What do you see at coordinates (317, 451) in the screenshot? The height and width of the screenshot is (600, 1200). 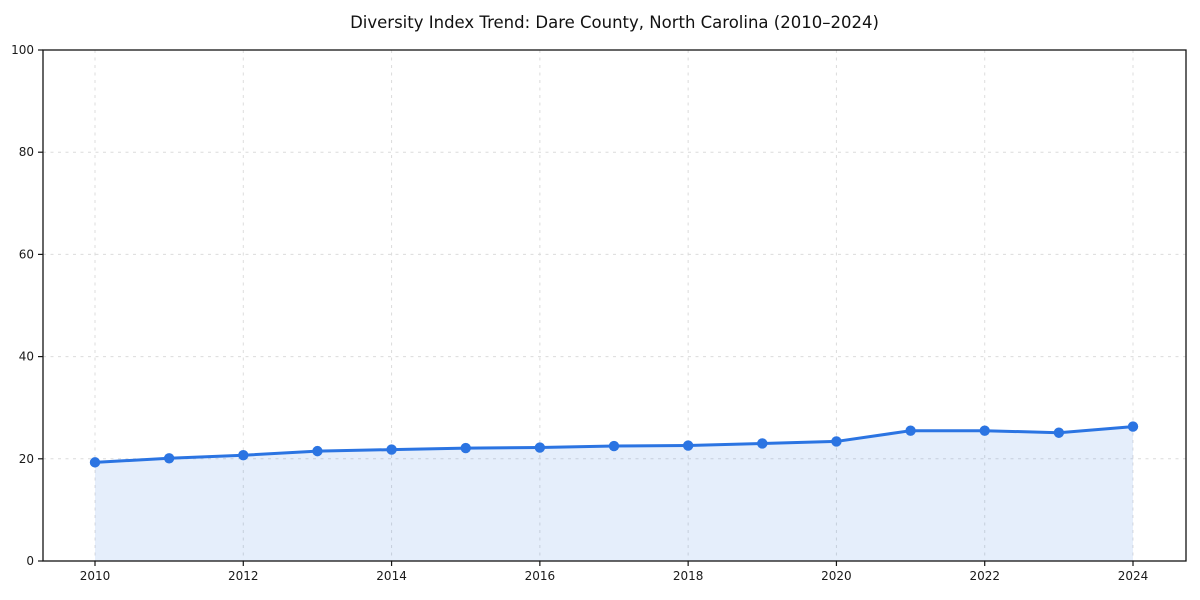 I see `data-point-2013` at bounding box center [317, 451].